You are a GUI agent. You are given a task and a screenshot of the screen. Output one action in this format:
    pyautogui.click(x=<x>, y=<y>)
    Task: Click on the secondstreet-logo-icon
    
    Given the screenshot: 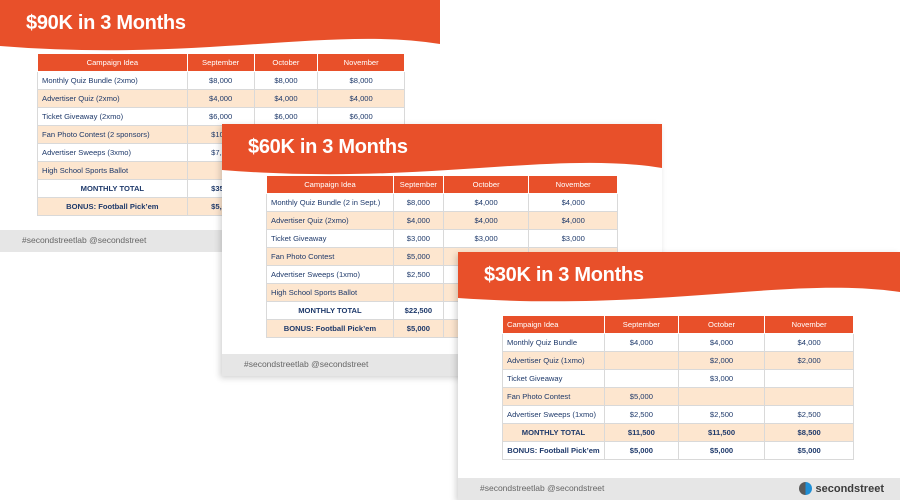 What is the action you would take?
    pyautogui.click(x=805, y=488)
    